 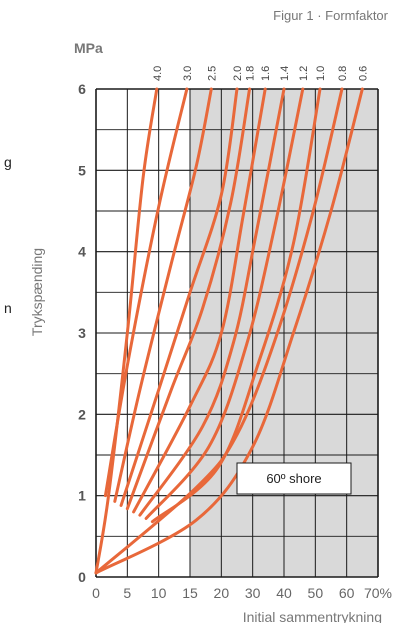 I want to click on x-tick-label: 70%, so click(x=378, y=593).